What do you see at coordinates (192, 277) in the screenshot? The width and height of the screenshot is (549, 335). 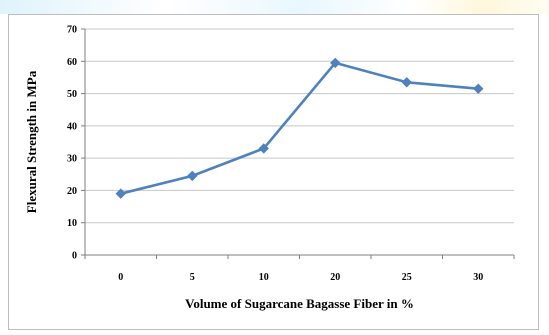 I see `x-tick-label: 5` at bounding box center [192, 277].